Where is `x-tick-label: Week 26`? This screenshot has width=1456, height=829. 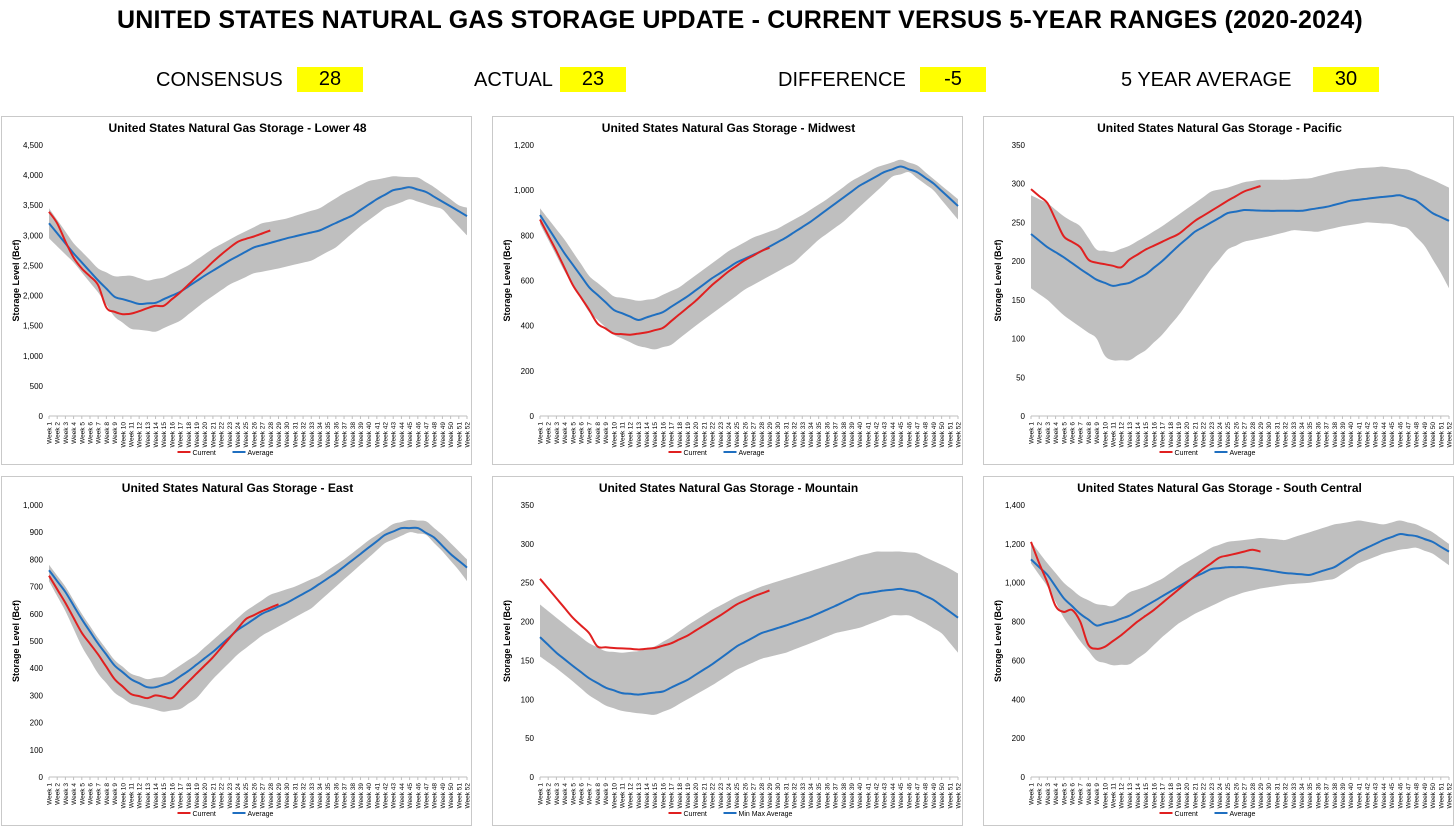
x-tick-label: Week 26 is located at coordinates (254, 435).